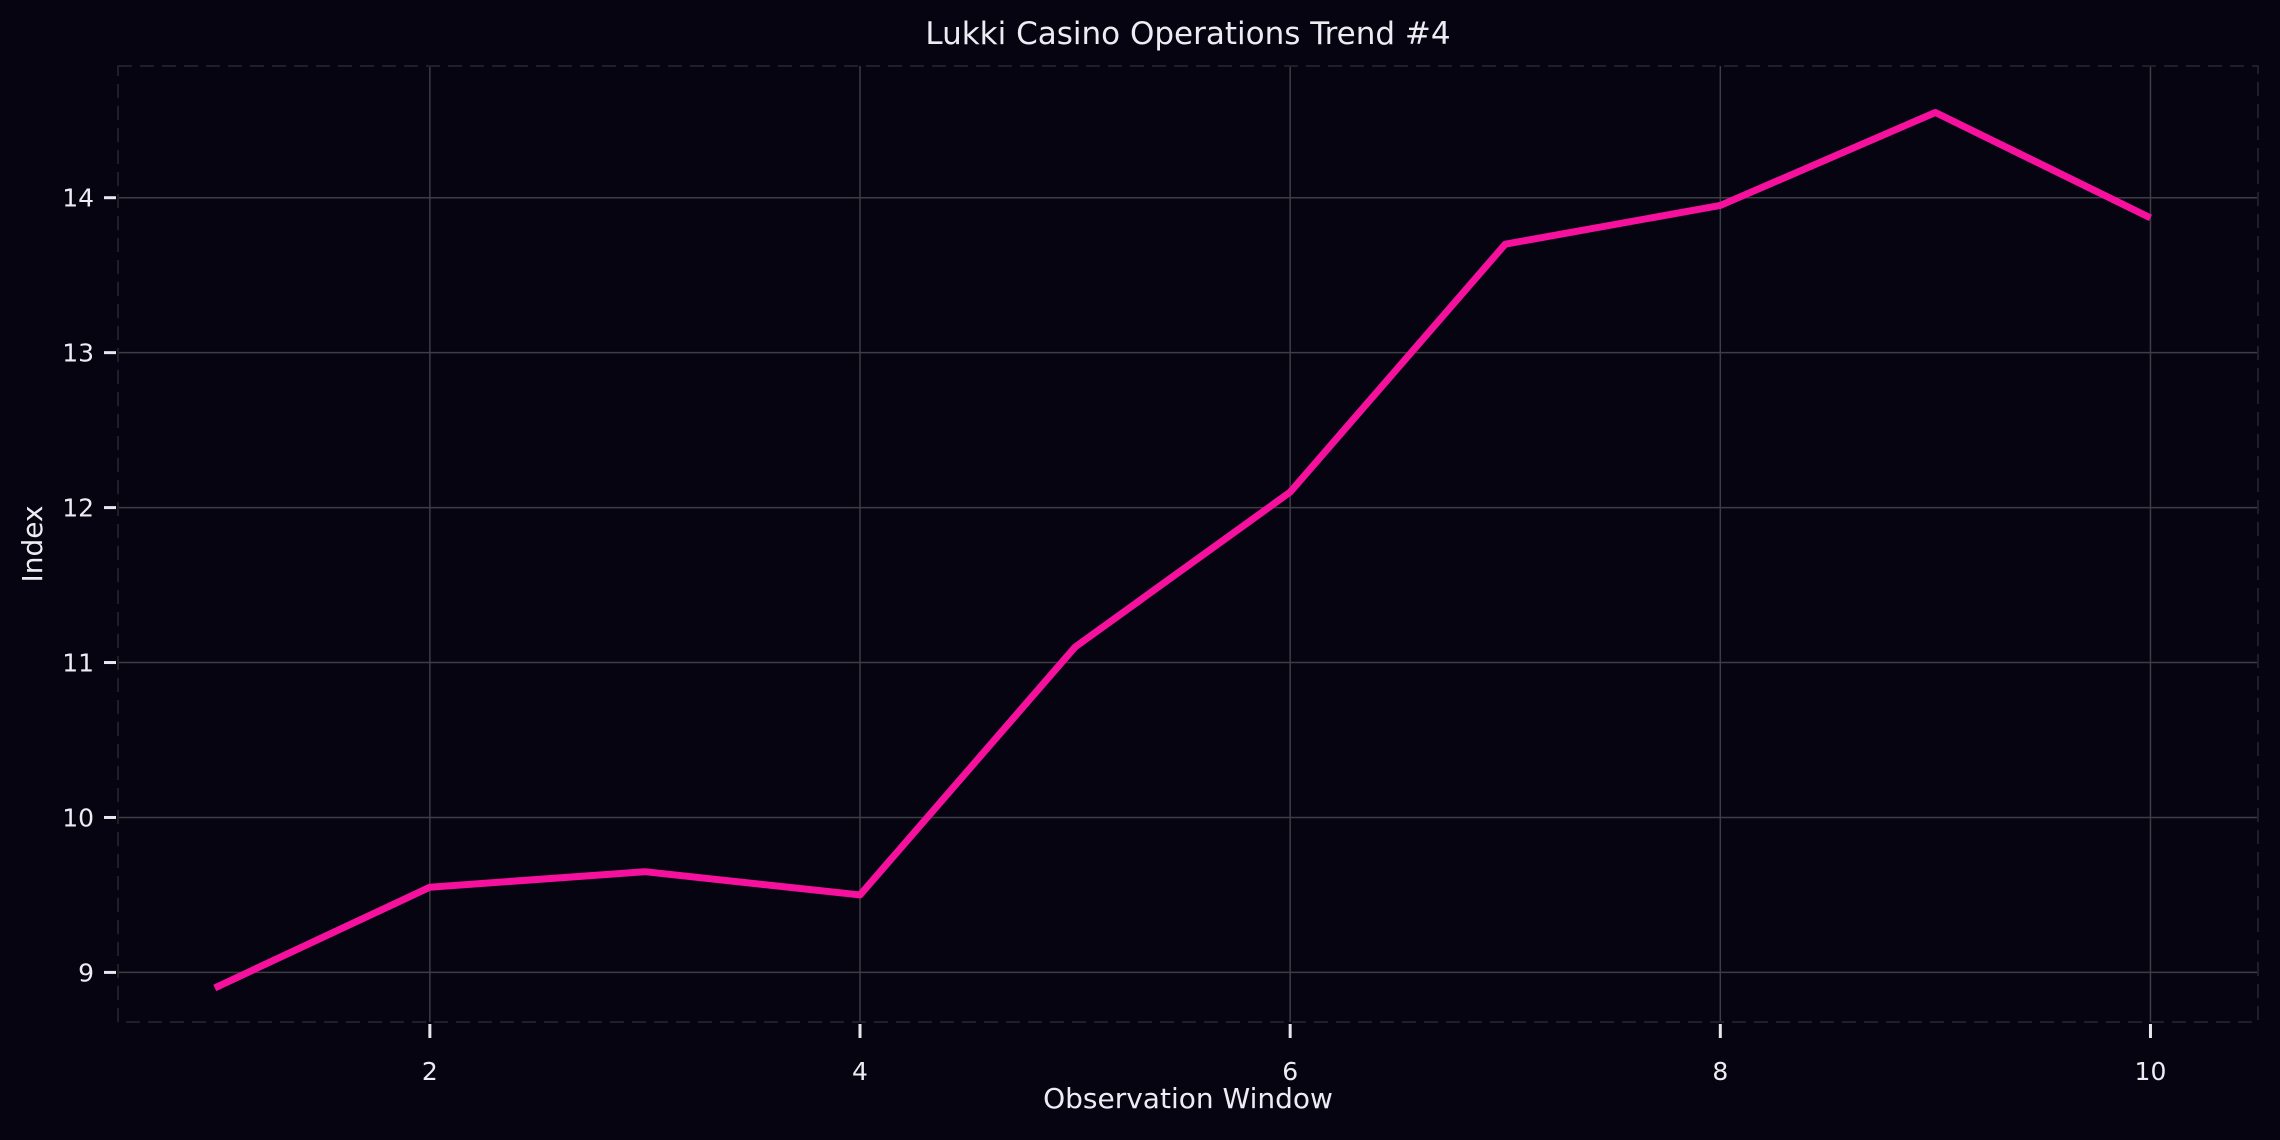 Image resolution: width=2280 pixels, height=1140 pixels. What do you see at coordinates (78, 353) in the screenshot?
I see `y-tick-label: 13` at bounding box center [78, 353].